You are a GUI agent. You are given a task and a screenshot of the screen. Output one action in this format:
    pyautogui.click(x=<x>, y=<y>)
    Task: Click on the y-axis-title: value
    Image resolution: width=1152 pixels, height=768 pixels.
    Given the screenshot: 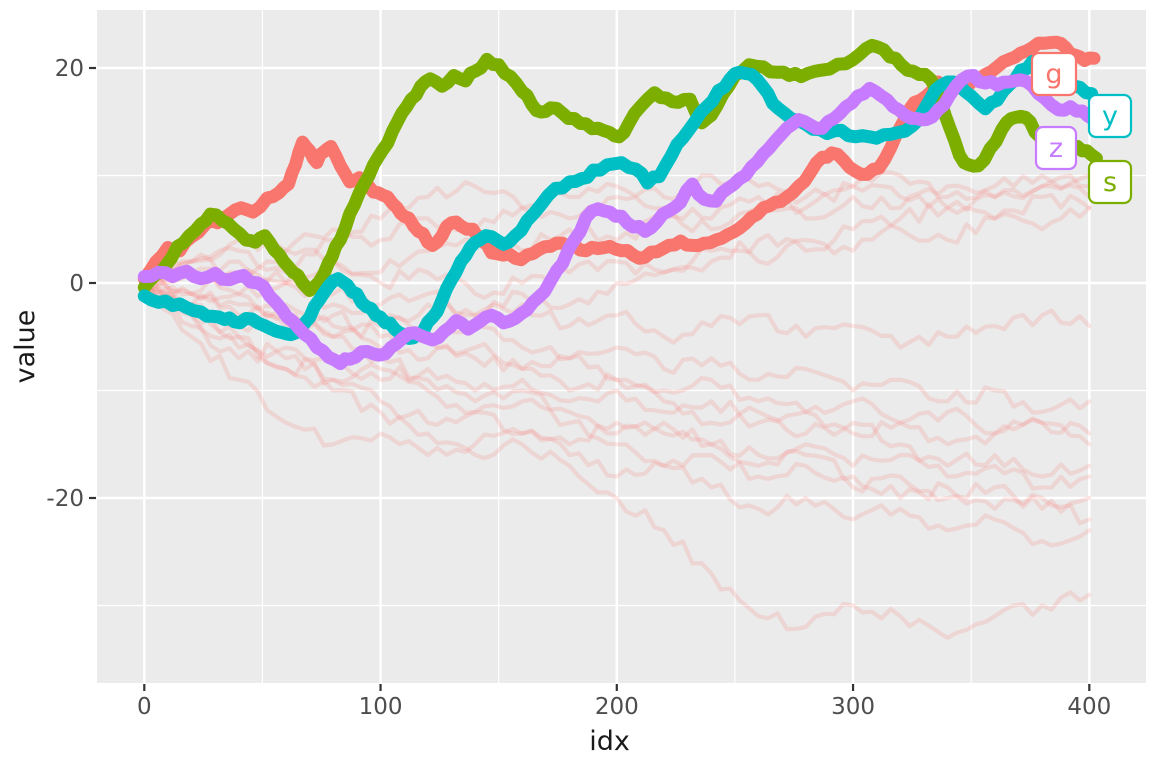 What is the action you would take?
    pyautogui.click(x=25, y=347)
    